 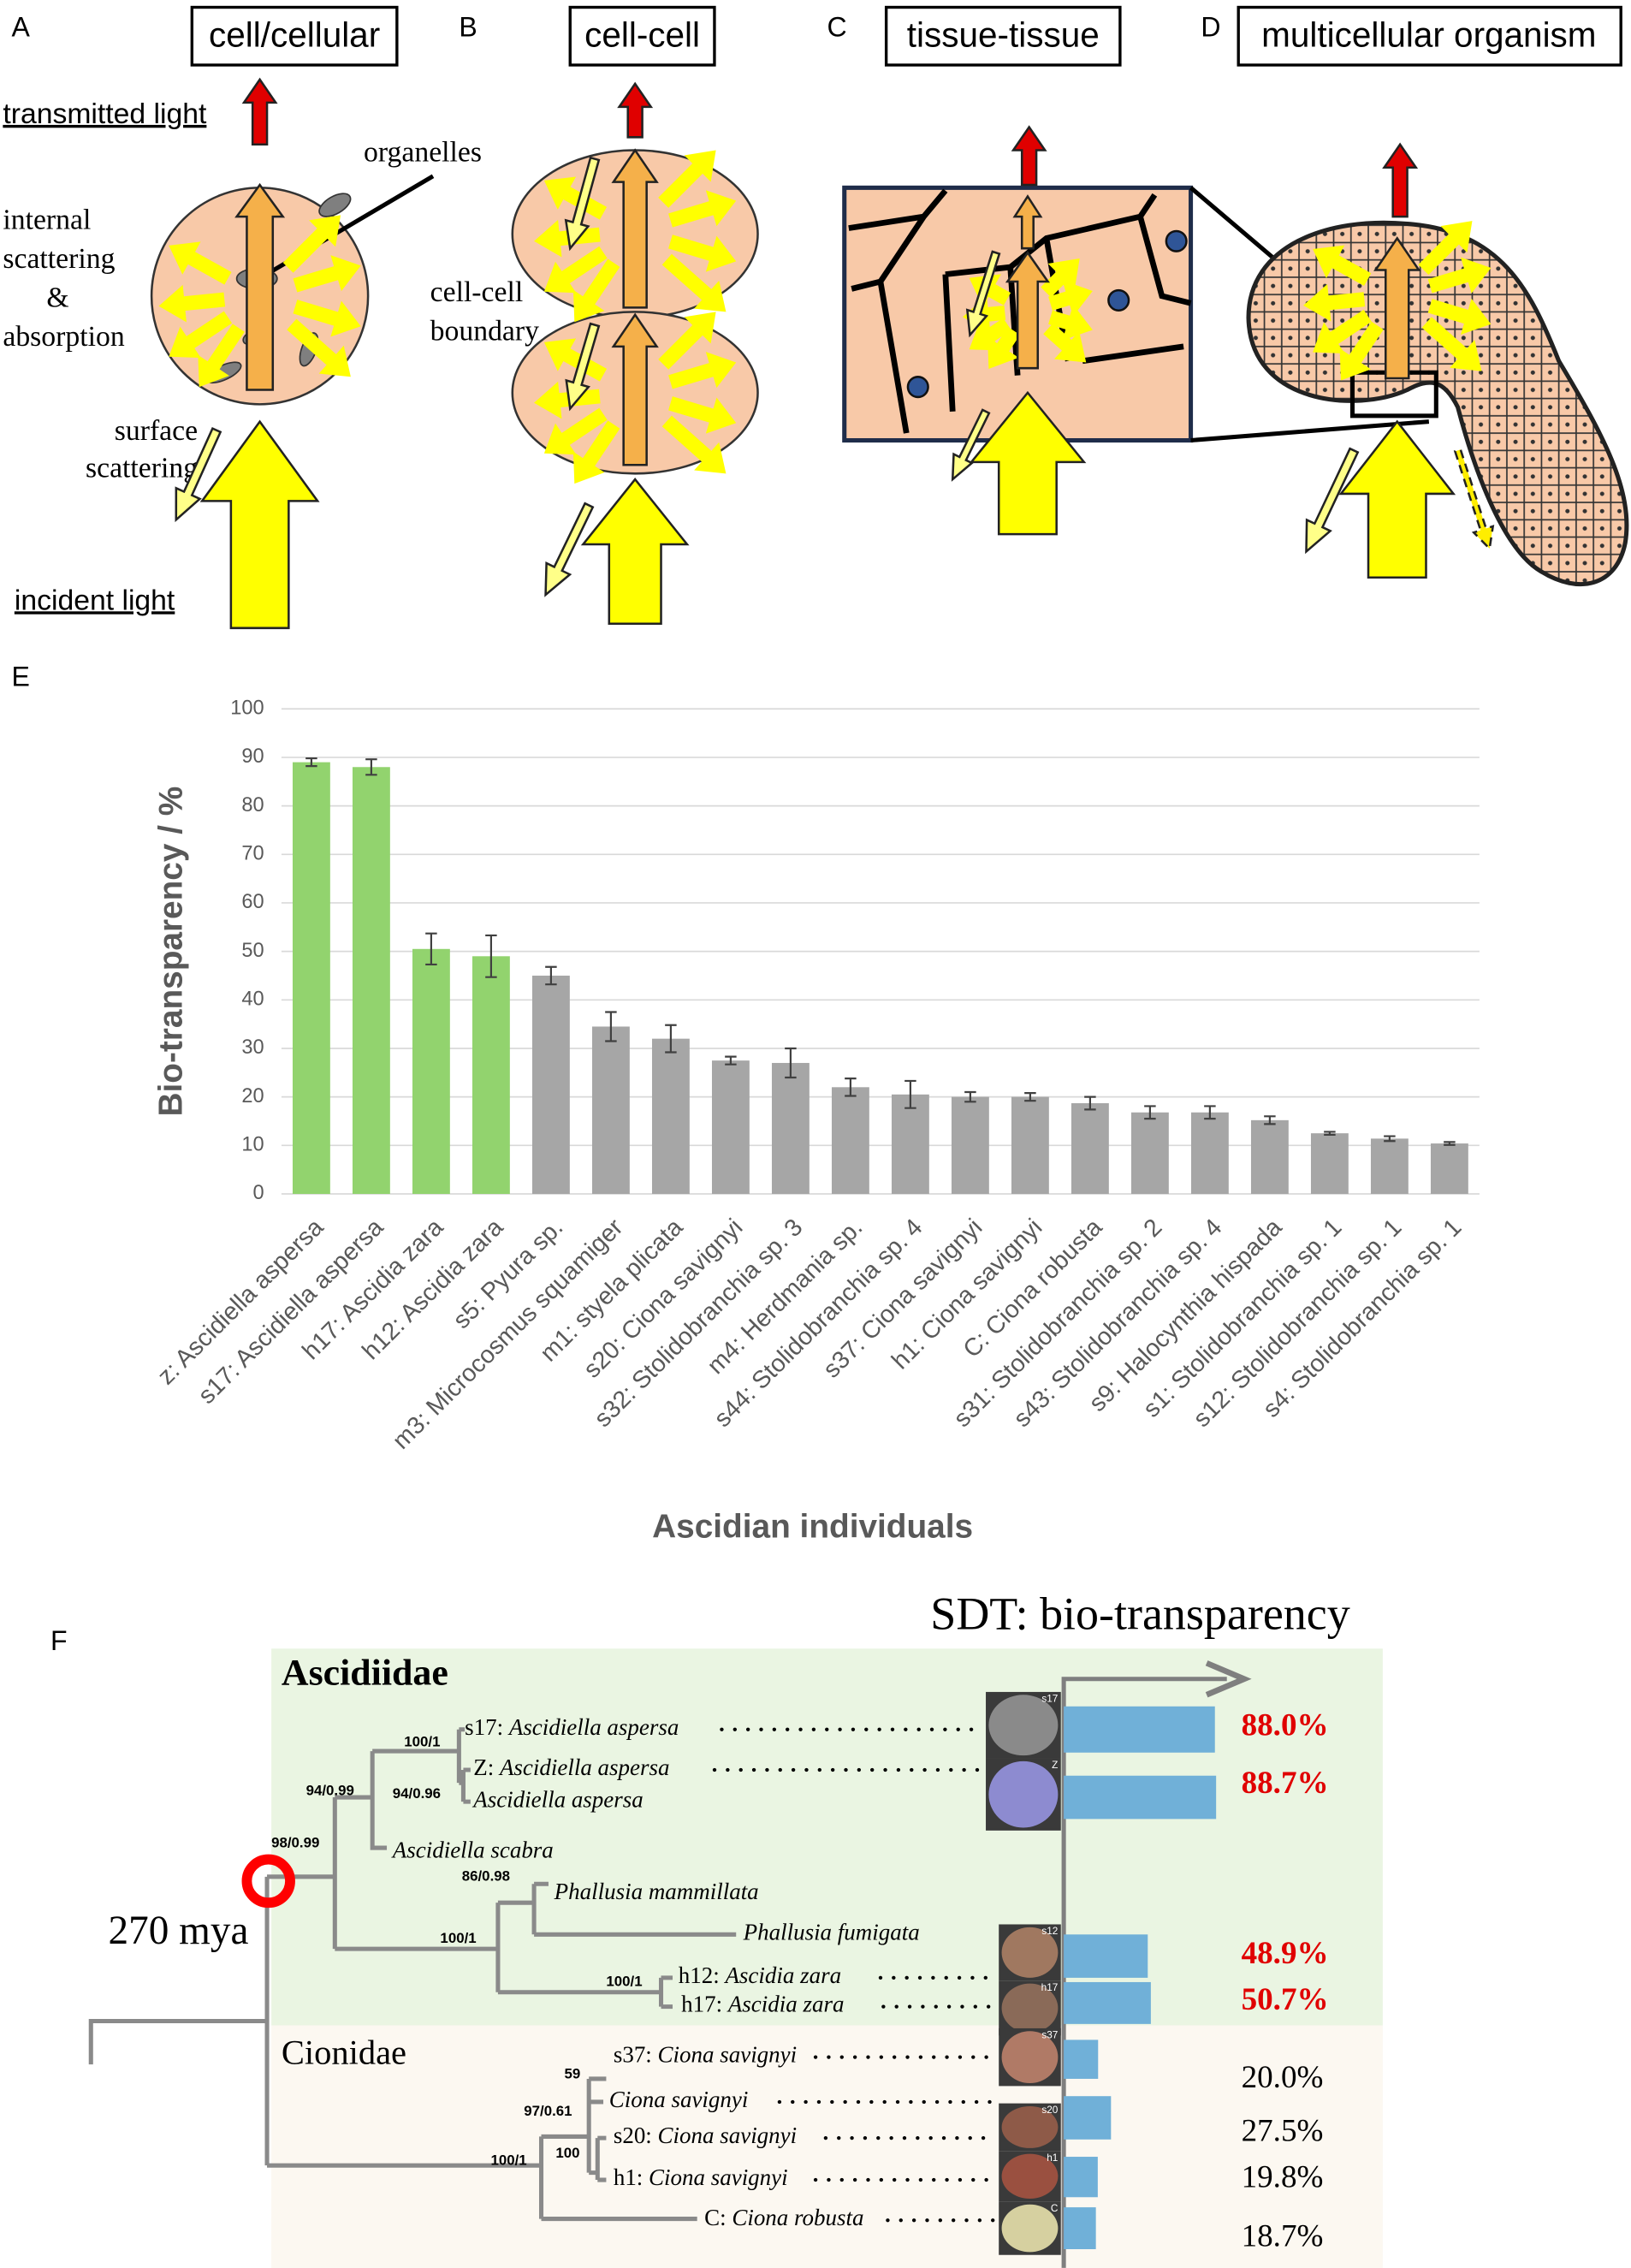 What do you see at coordinates (95, 600) in the screenshot?
I see `label: incident light` at bounding box center [95, 600].